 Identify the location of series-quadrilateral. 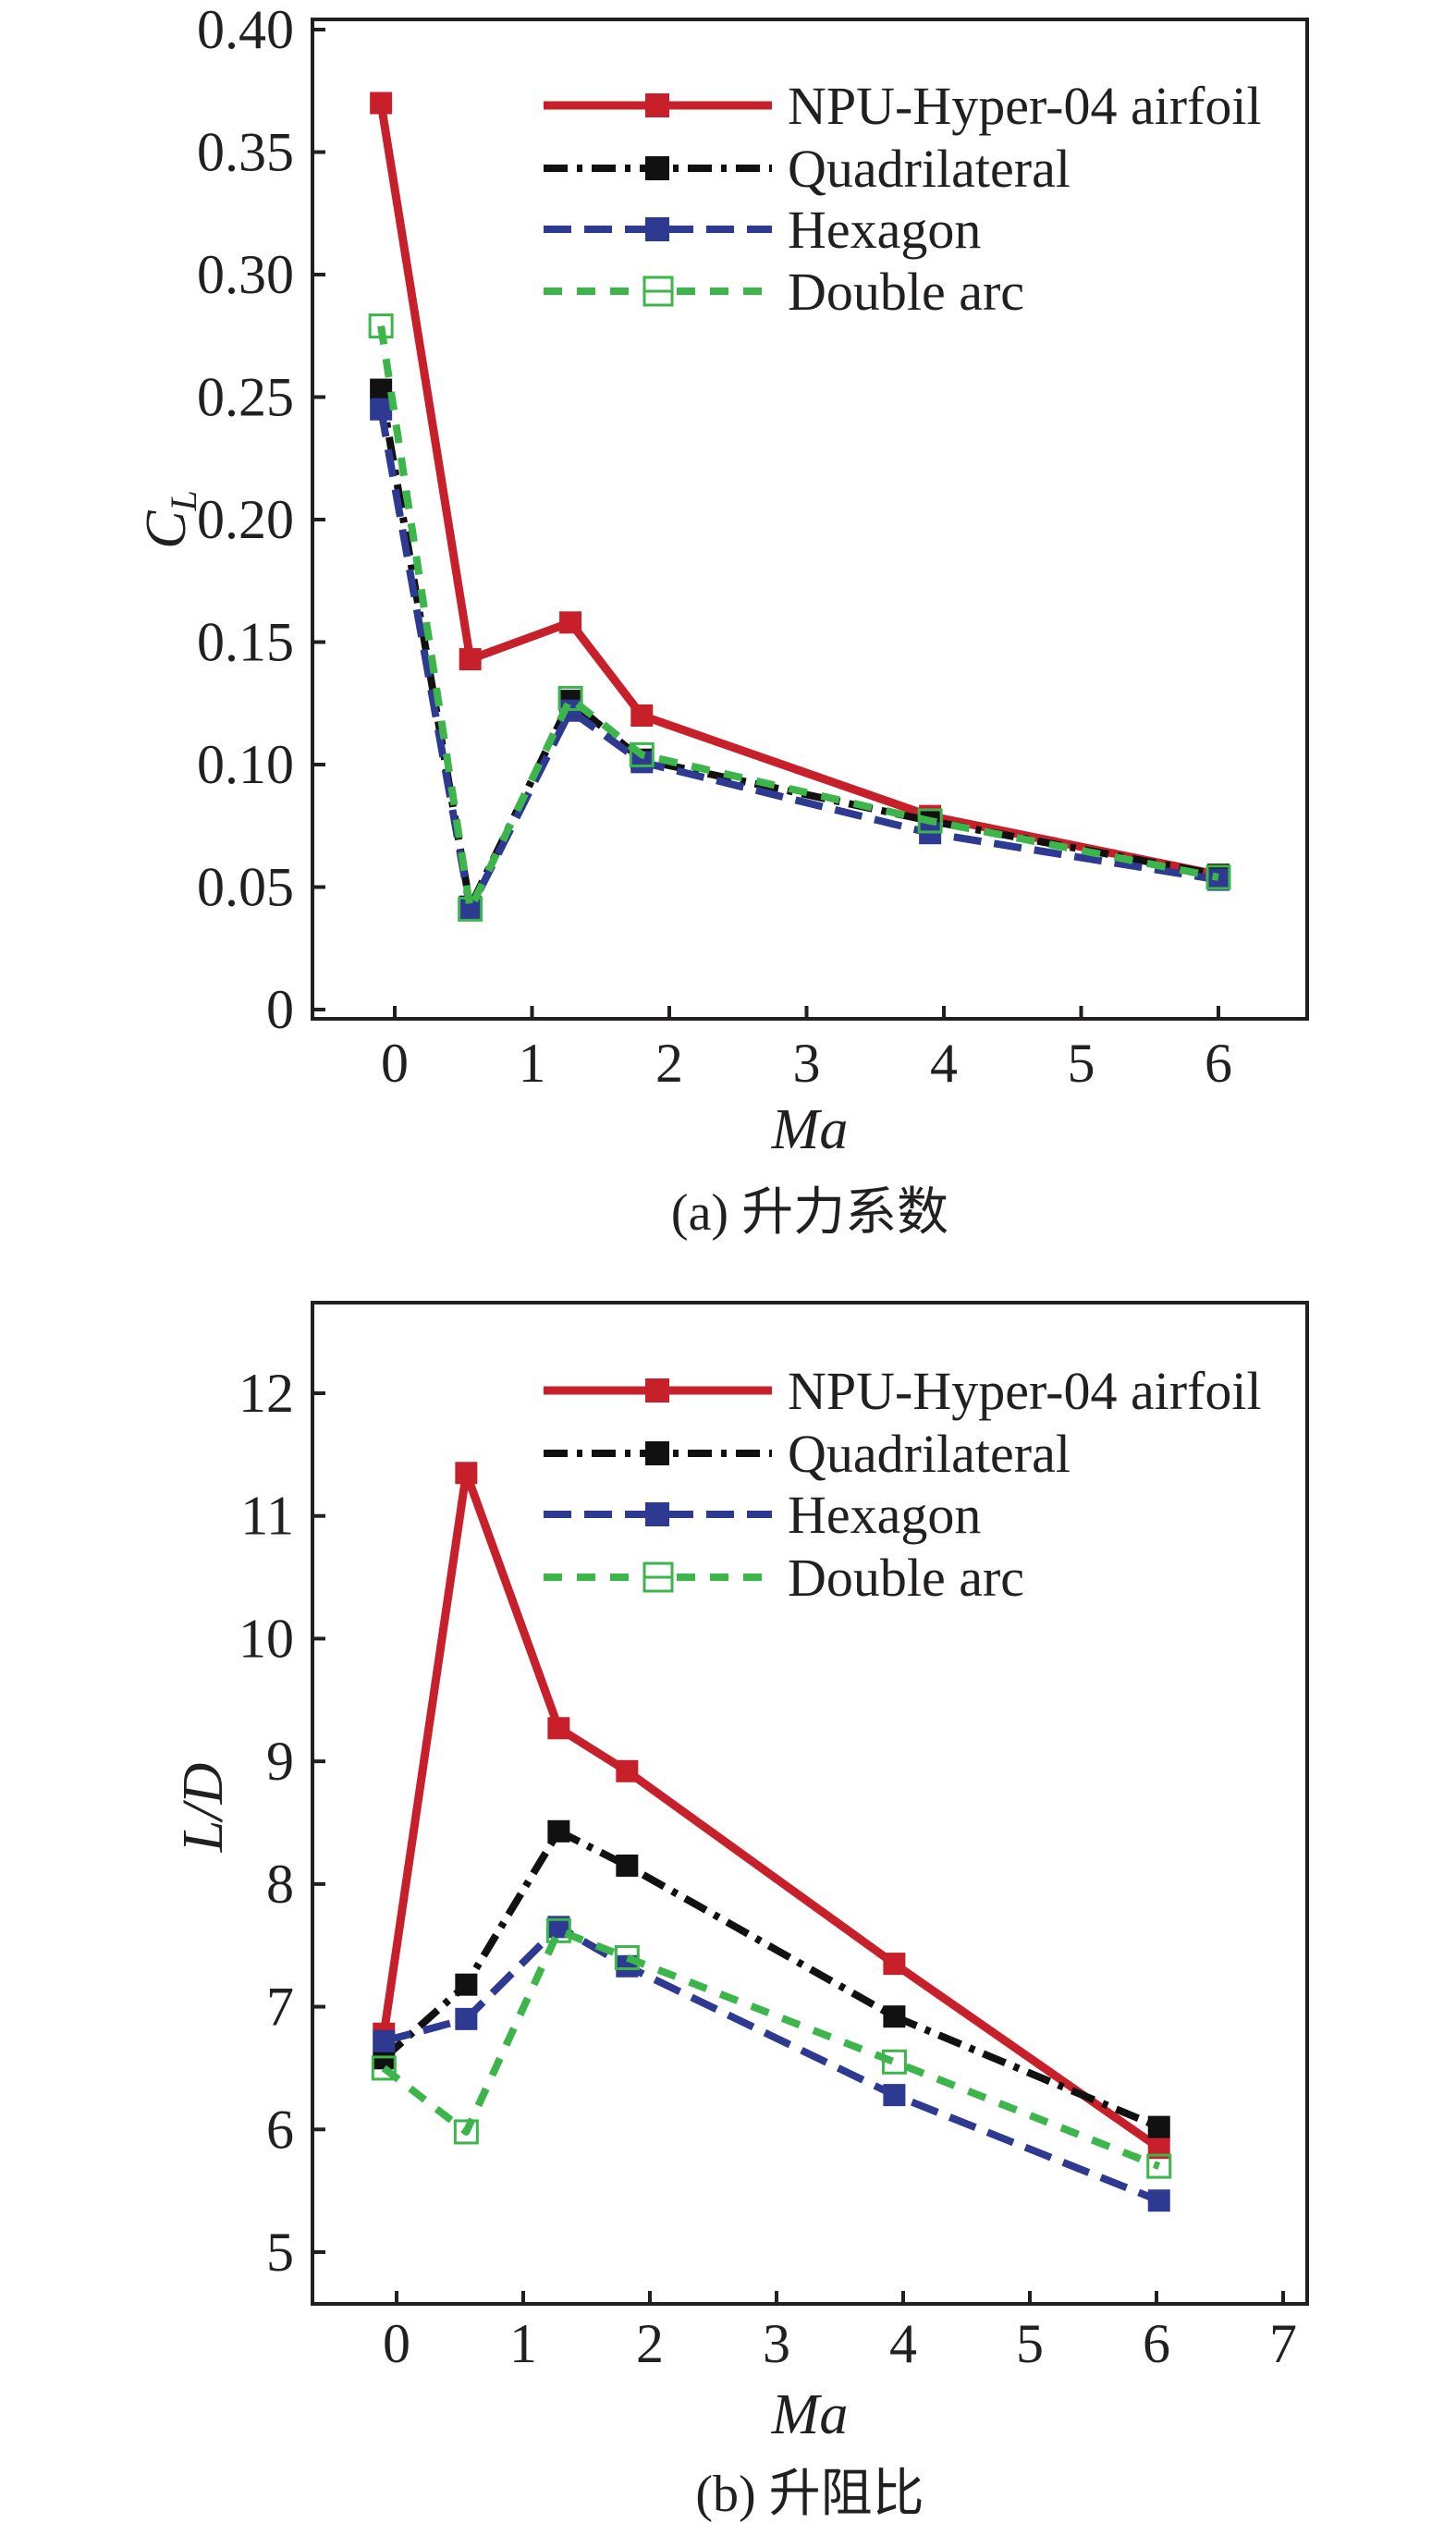
(771, 1978).